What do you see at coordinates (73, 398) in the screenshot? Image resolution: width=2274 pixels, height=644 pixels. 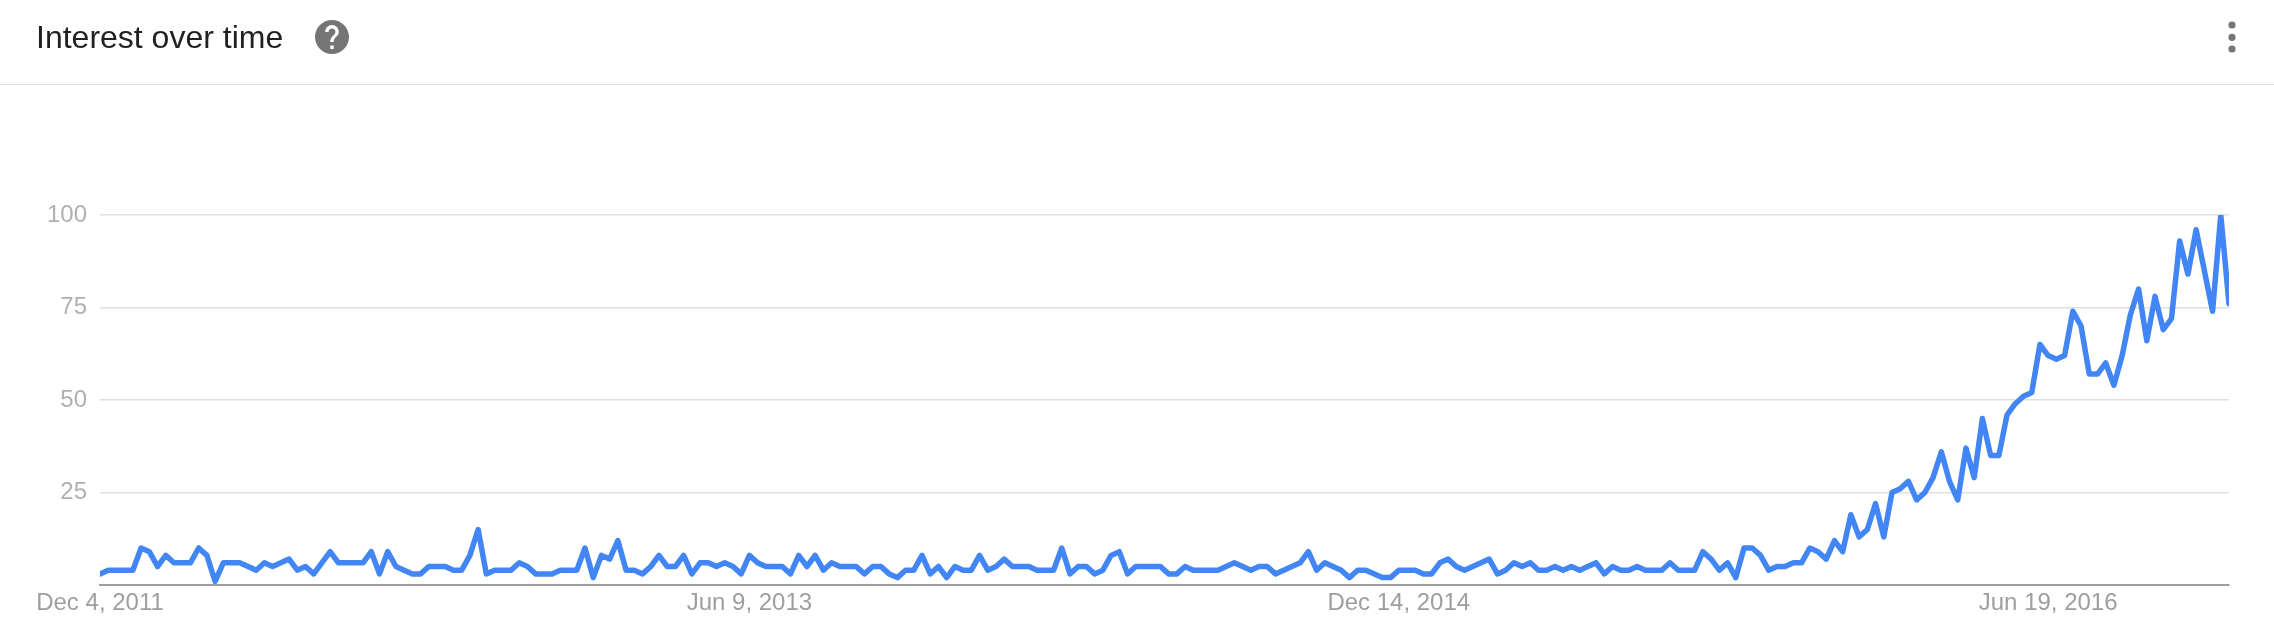 I see `y-tick-label: 50` at bounding box center [73, 398].